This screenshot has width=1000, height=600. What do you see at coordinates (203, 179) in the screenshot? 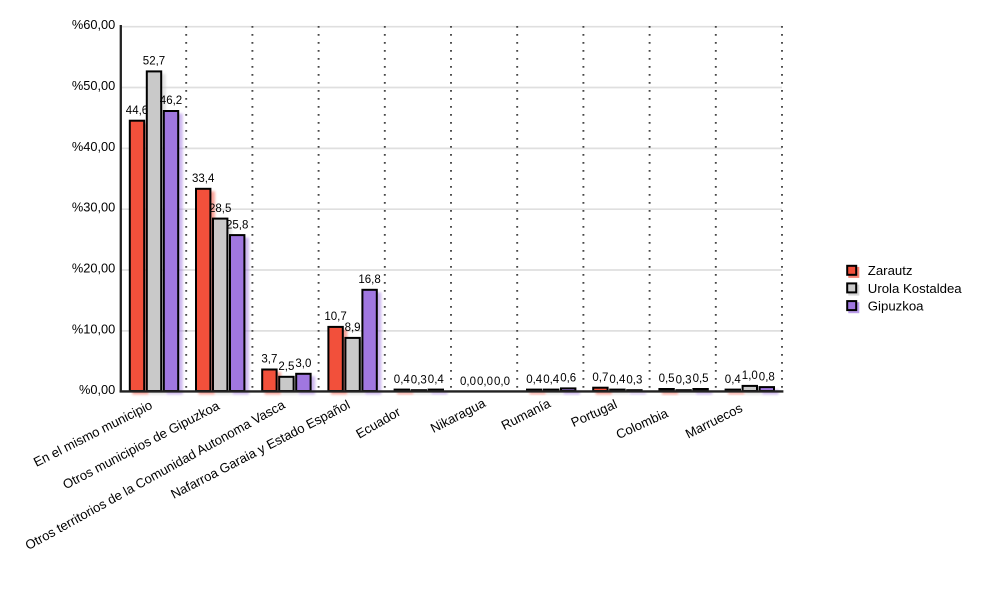
I see `svg-text: 33,4` at bounding box center [203, 179].